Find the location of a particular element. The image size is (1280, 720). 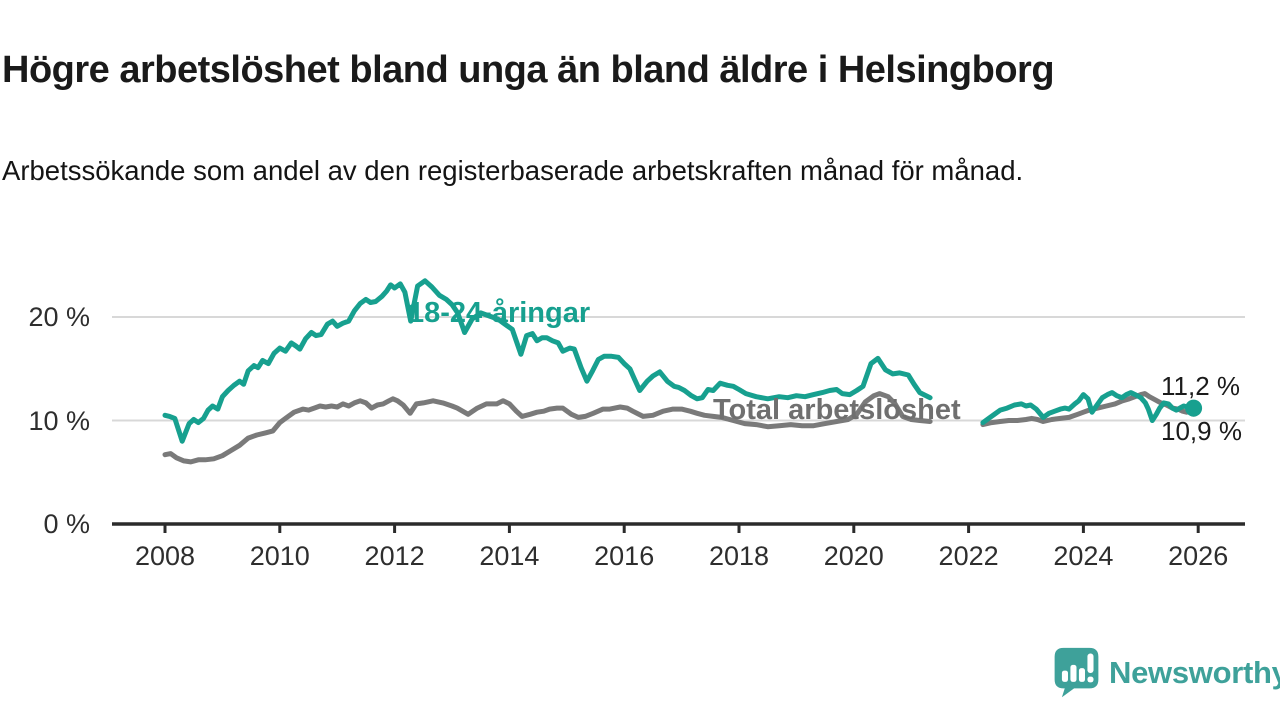

series-end-dot-youth is located at coordinates (1194, 408).